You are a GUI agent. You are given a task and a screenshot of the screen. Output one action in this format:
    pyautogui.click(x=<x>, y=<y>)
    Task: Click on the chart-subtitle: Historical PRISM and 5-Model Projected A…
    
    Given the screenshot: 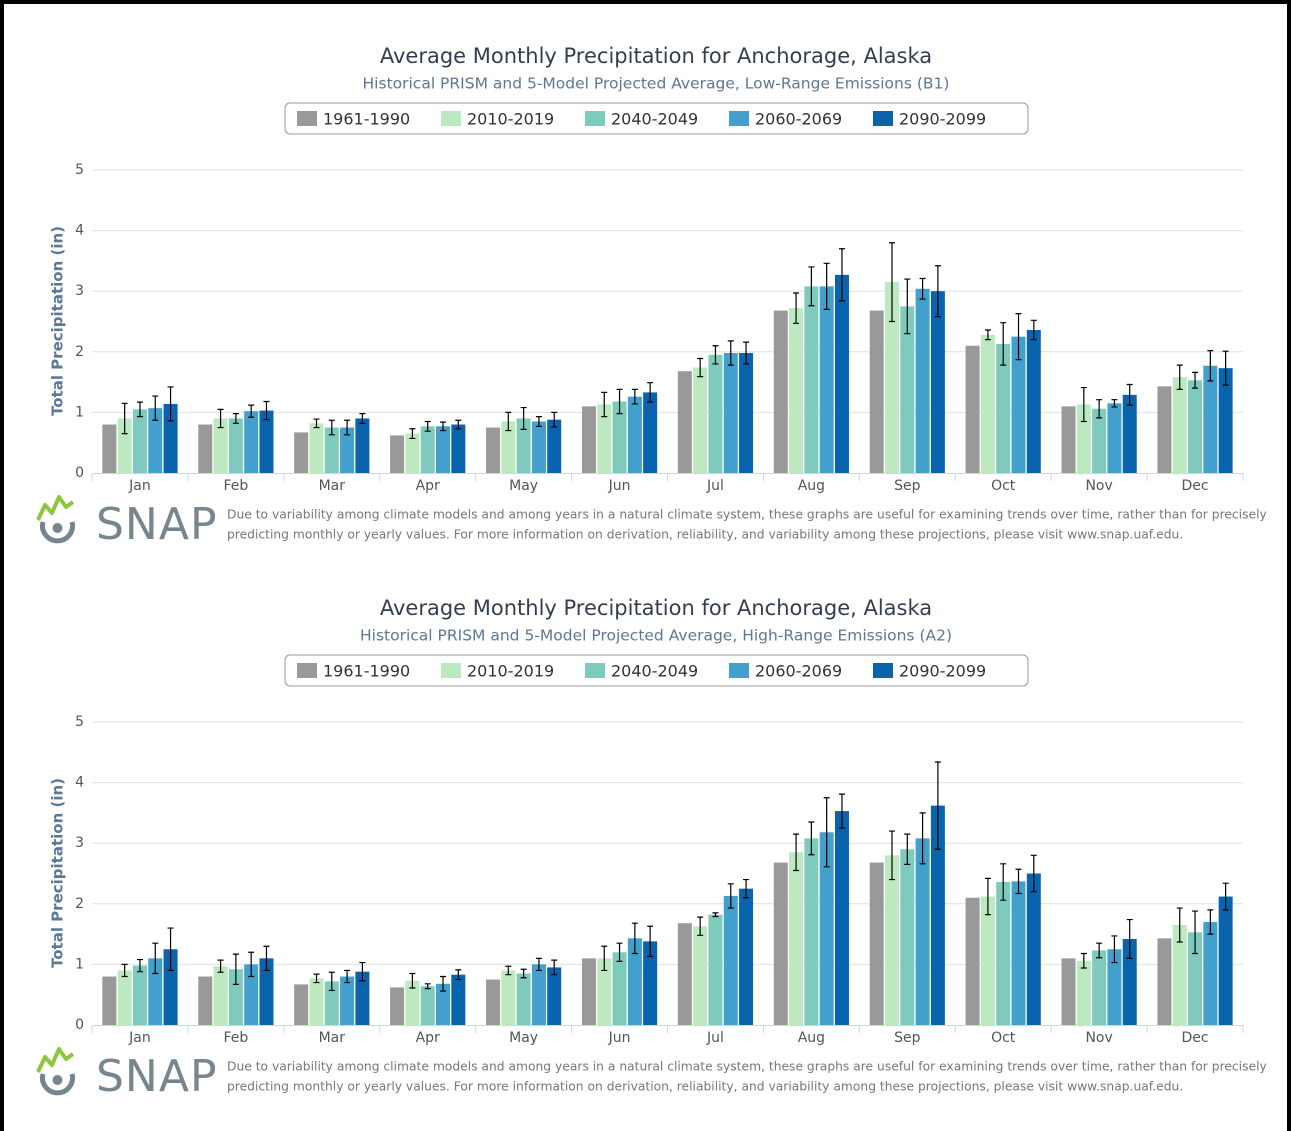 What is the action you would take?
    pyautogui.click(x=656, y=636)
    